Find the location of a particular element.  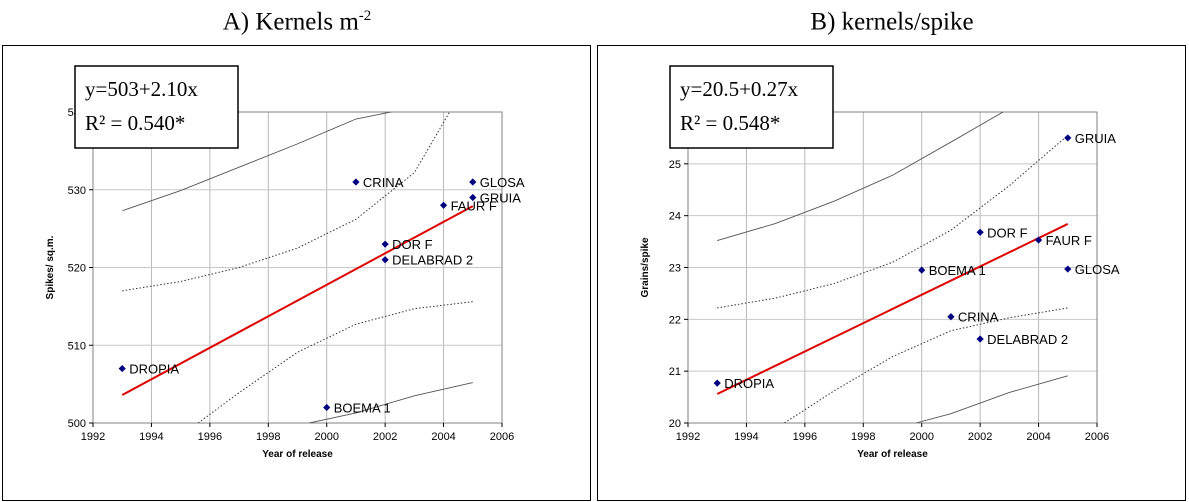

y-tick-label: 25 is located at coordinates (675, 165).